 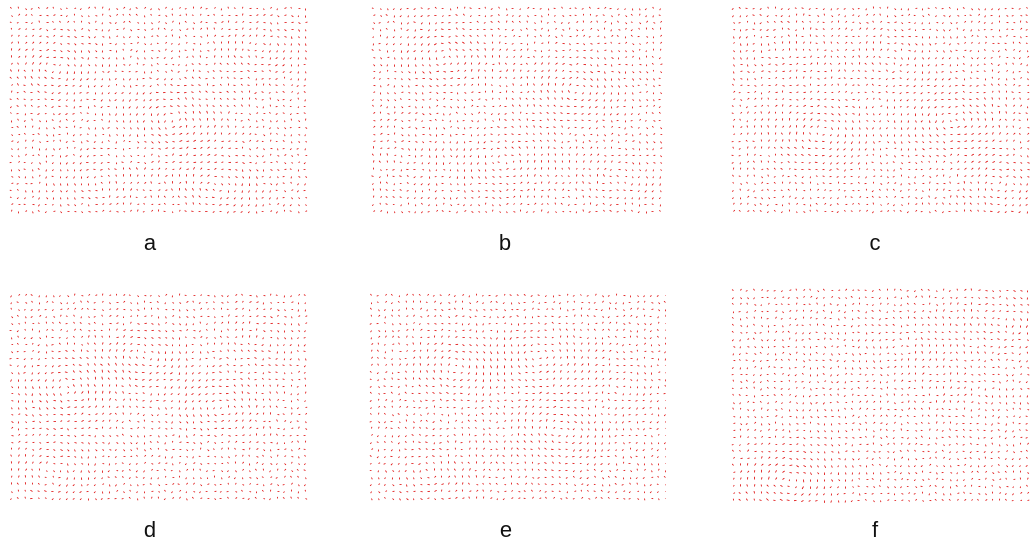 What do you see at coordinates (150, 242) in the screenshot?
I see `panel-label-a: a` at bounding box center [150, 242].